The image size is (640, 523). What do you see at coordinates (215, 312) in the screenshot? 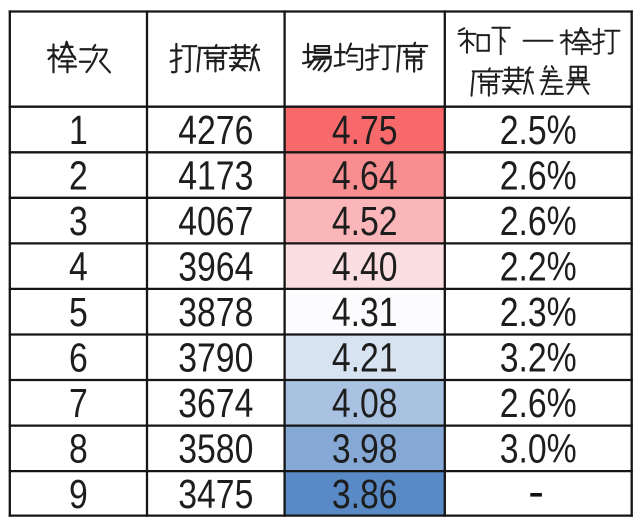
I see `svg-text: 3878` at bounding box center [215, 312].